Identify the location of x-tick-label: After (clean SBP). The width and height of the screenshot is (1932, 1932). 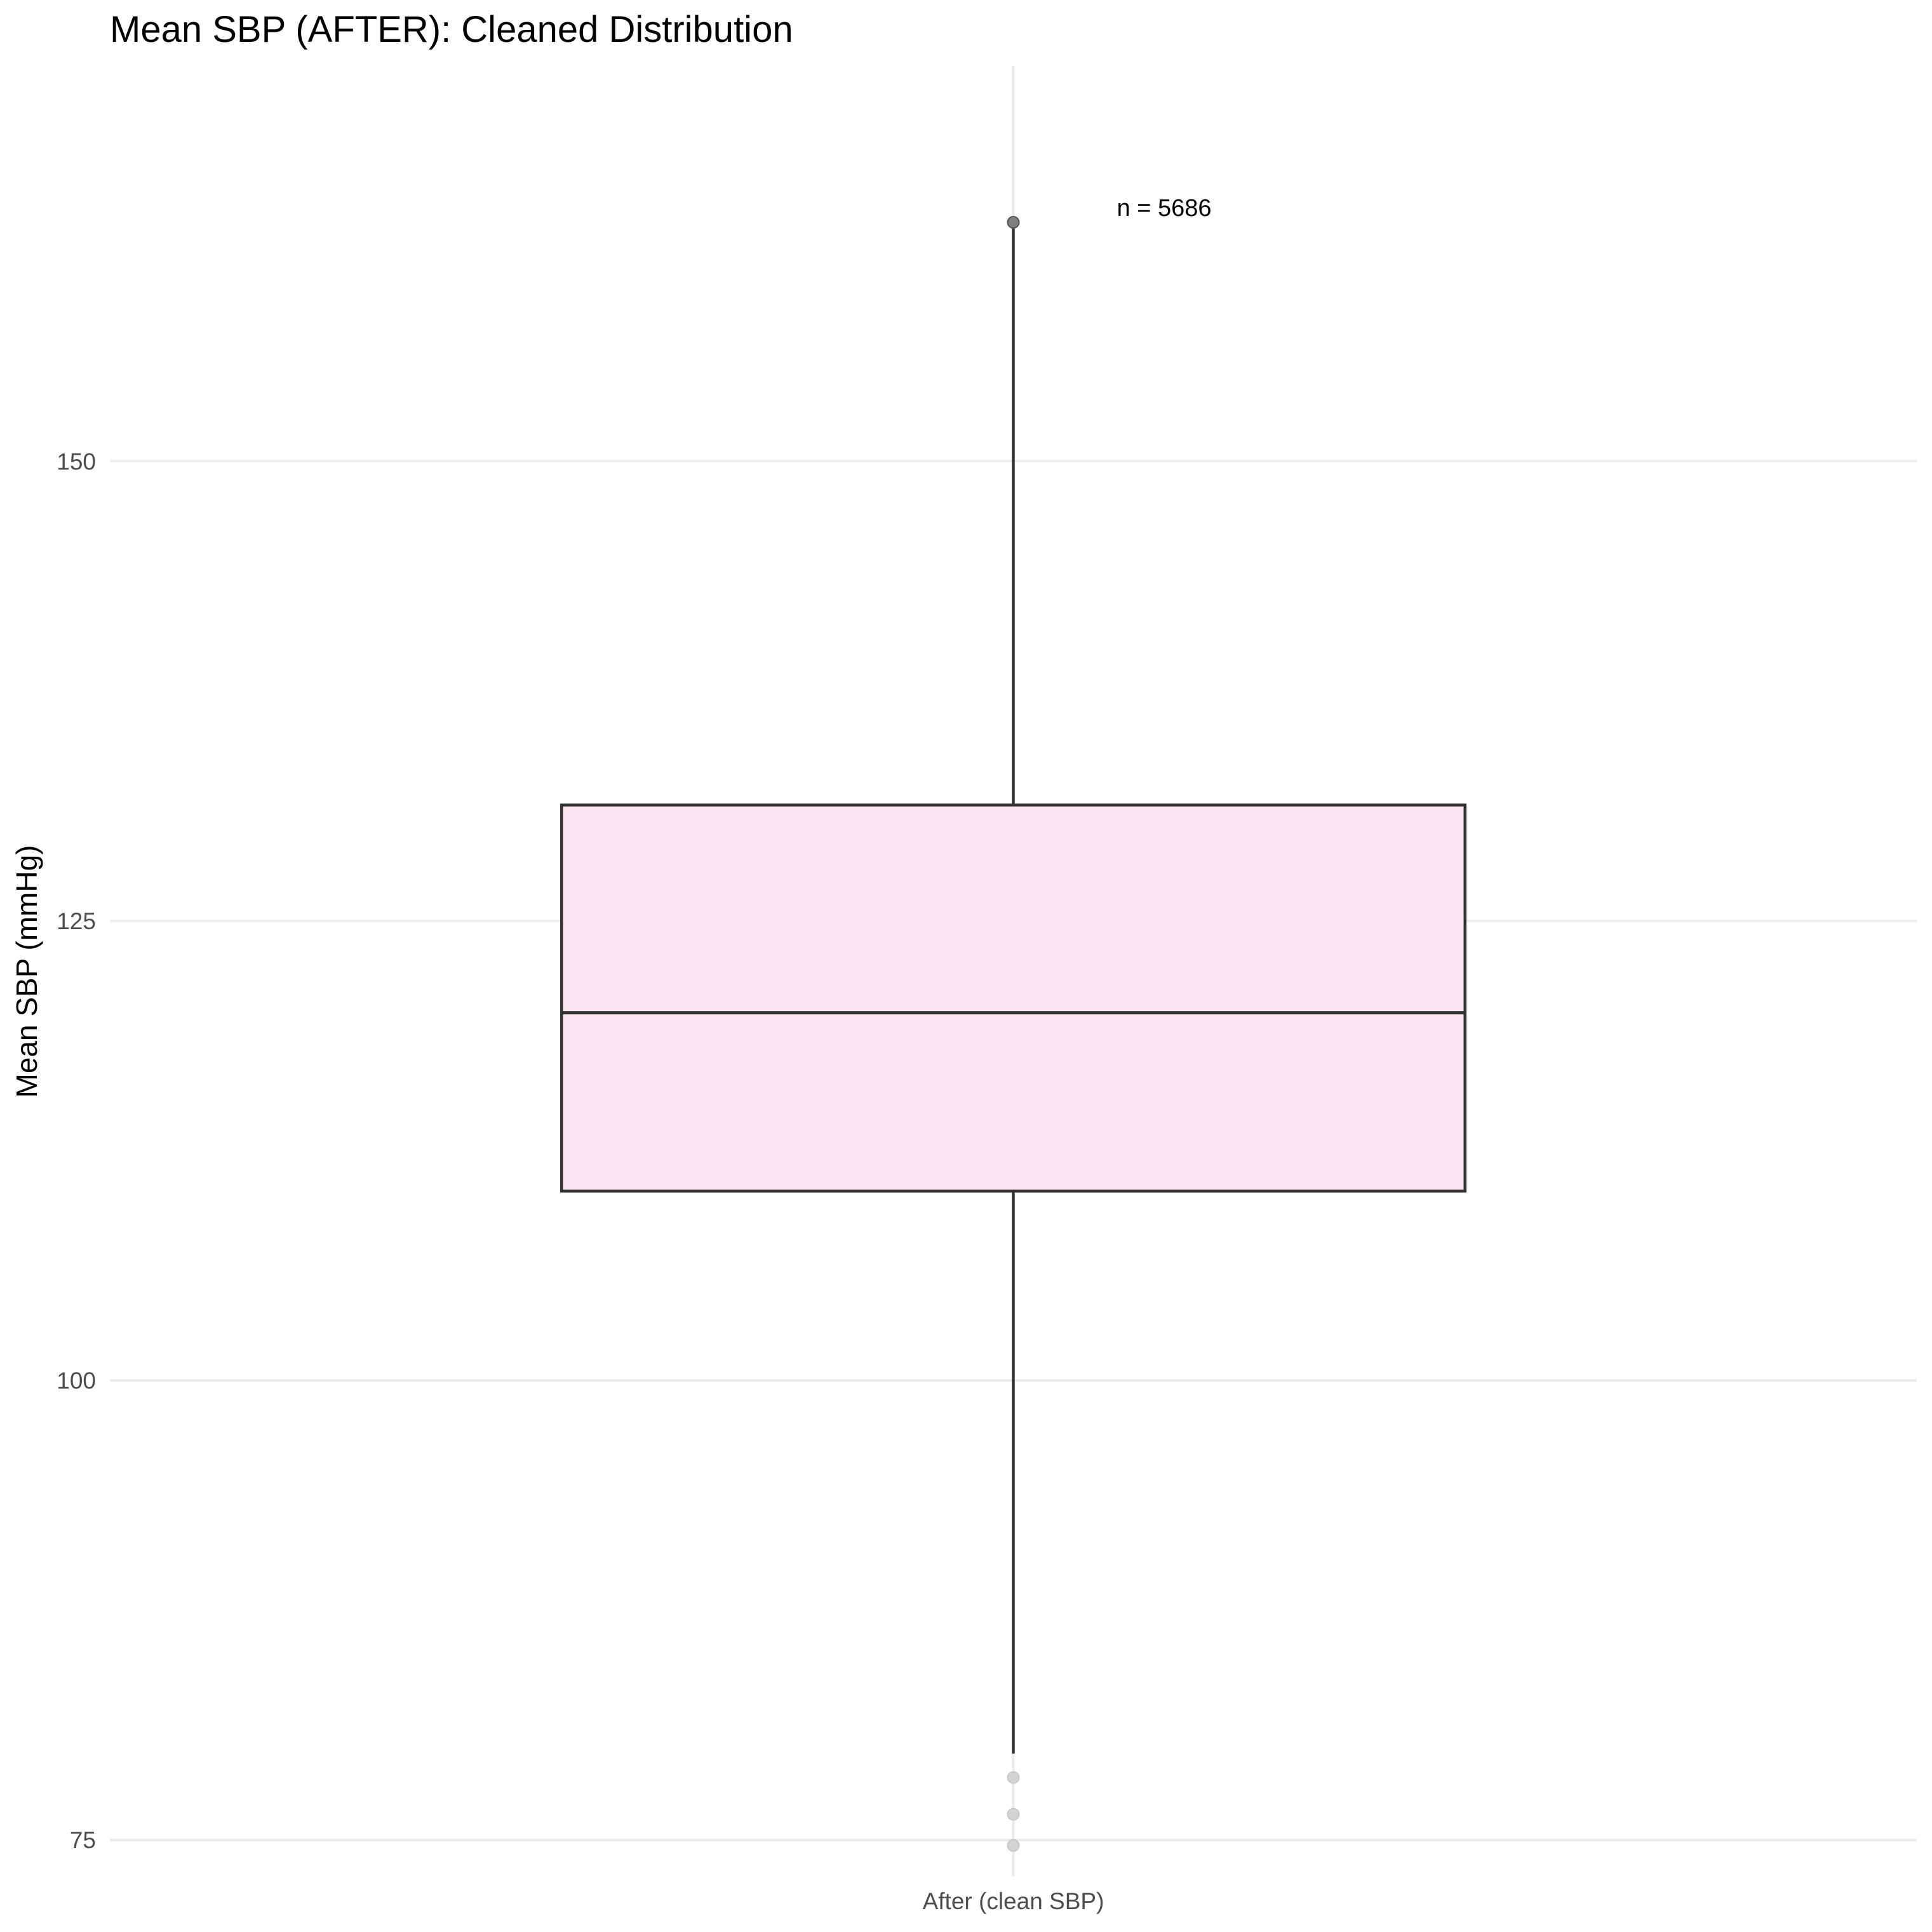
(1013, 1901).